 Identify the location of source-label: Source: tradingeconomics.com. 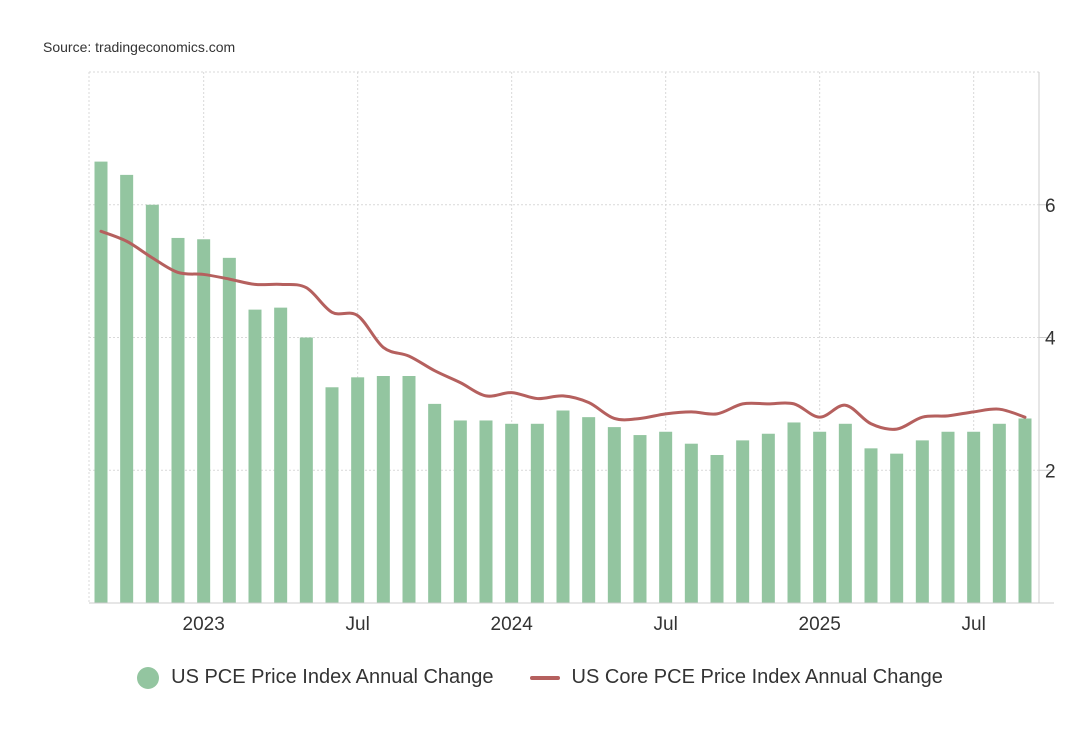
(139, 47).